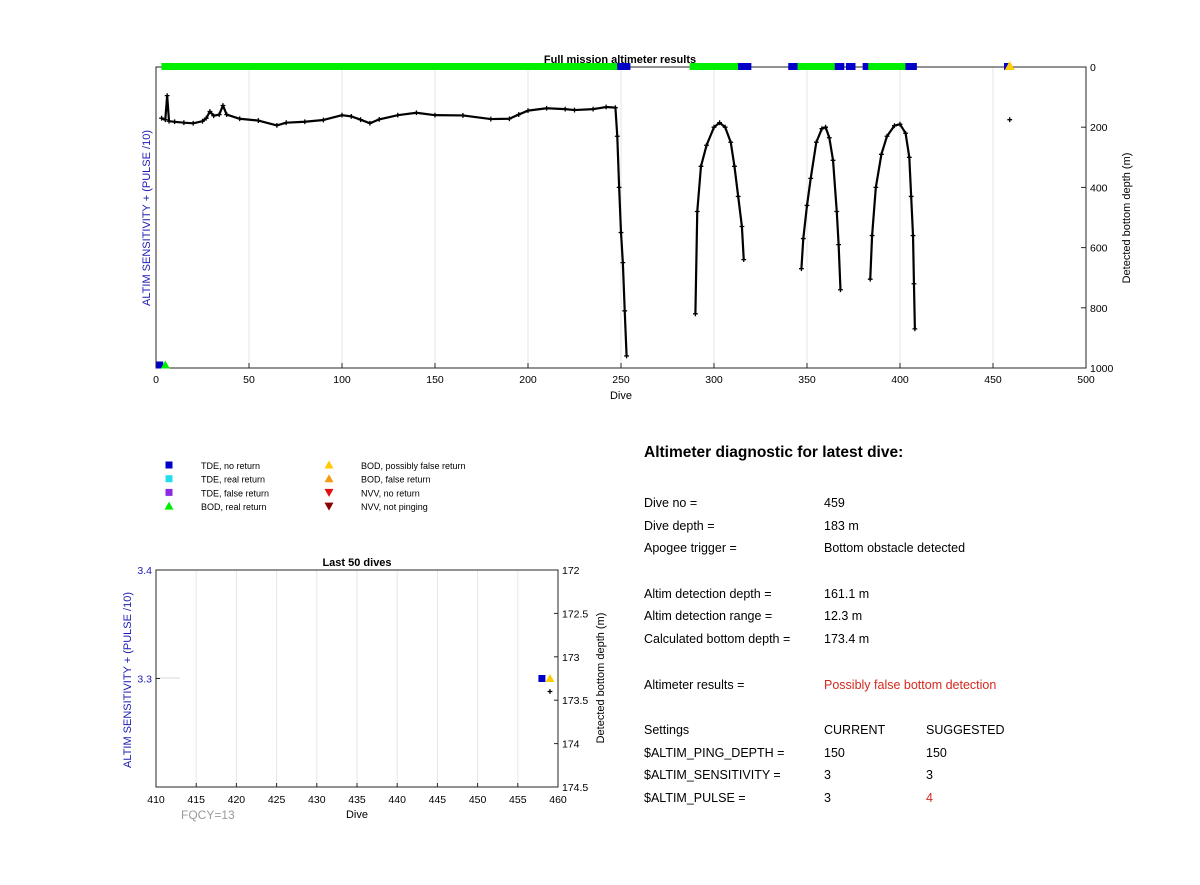 Image resolution: width=1200 pixels, height=885 pixels. Describe the element at coordinates (1102, 369) in the screenshot. I see `top-right-tick-label: 1000` at that location.